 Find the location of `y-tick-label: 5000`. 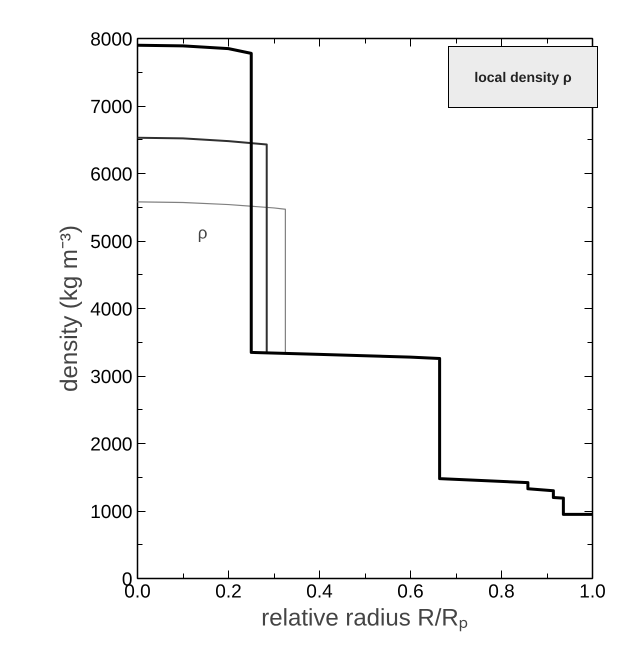

y-tick-label: 5000 is located at coordinates (111, 242).